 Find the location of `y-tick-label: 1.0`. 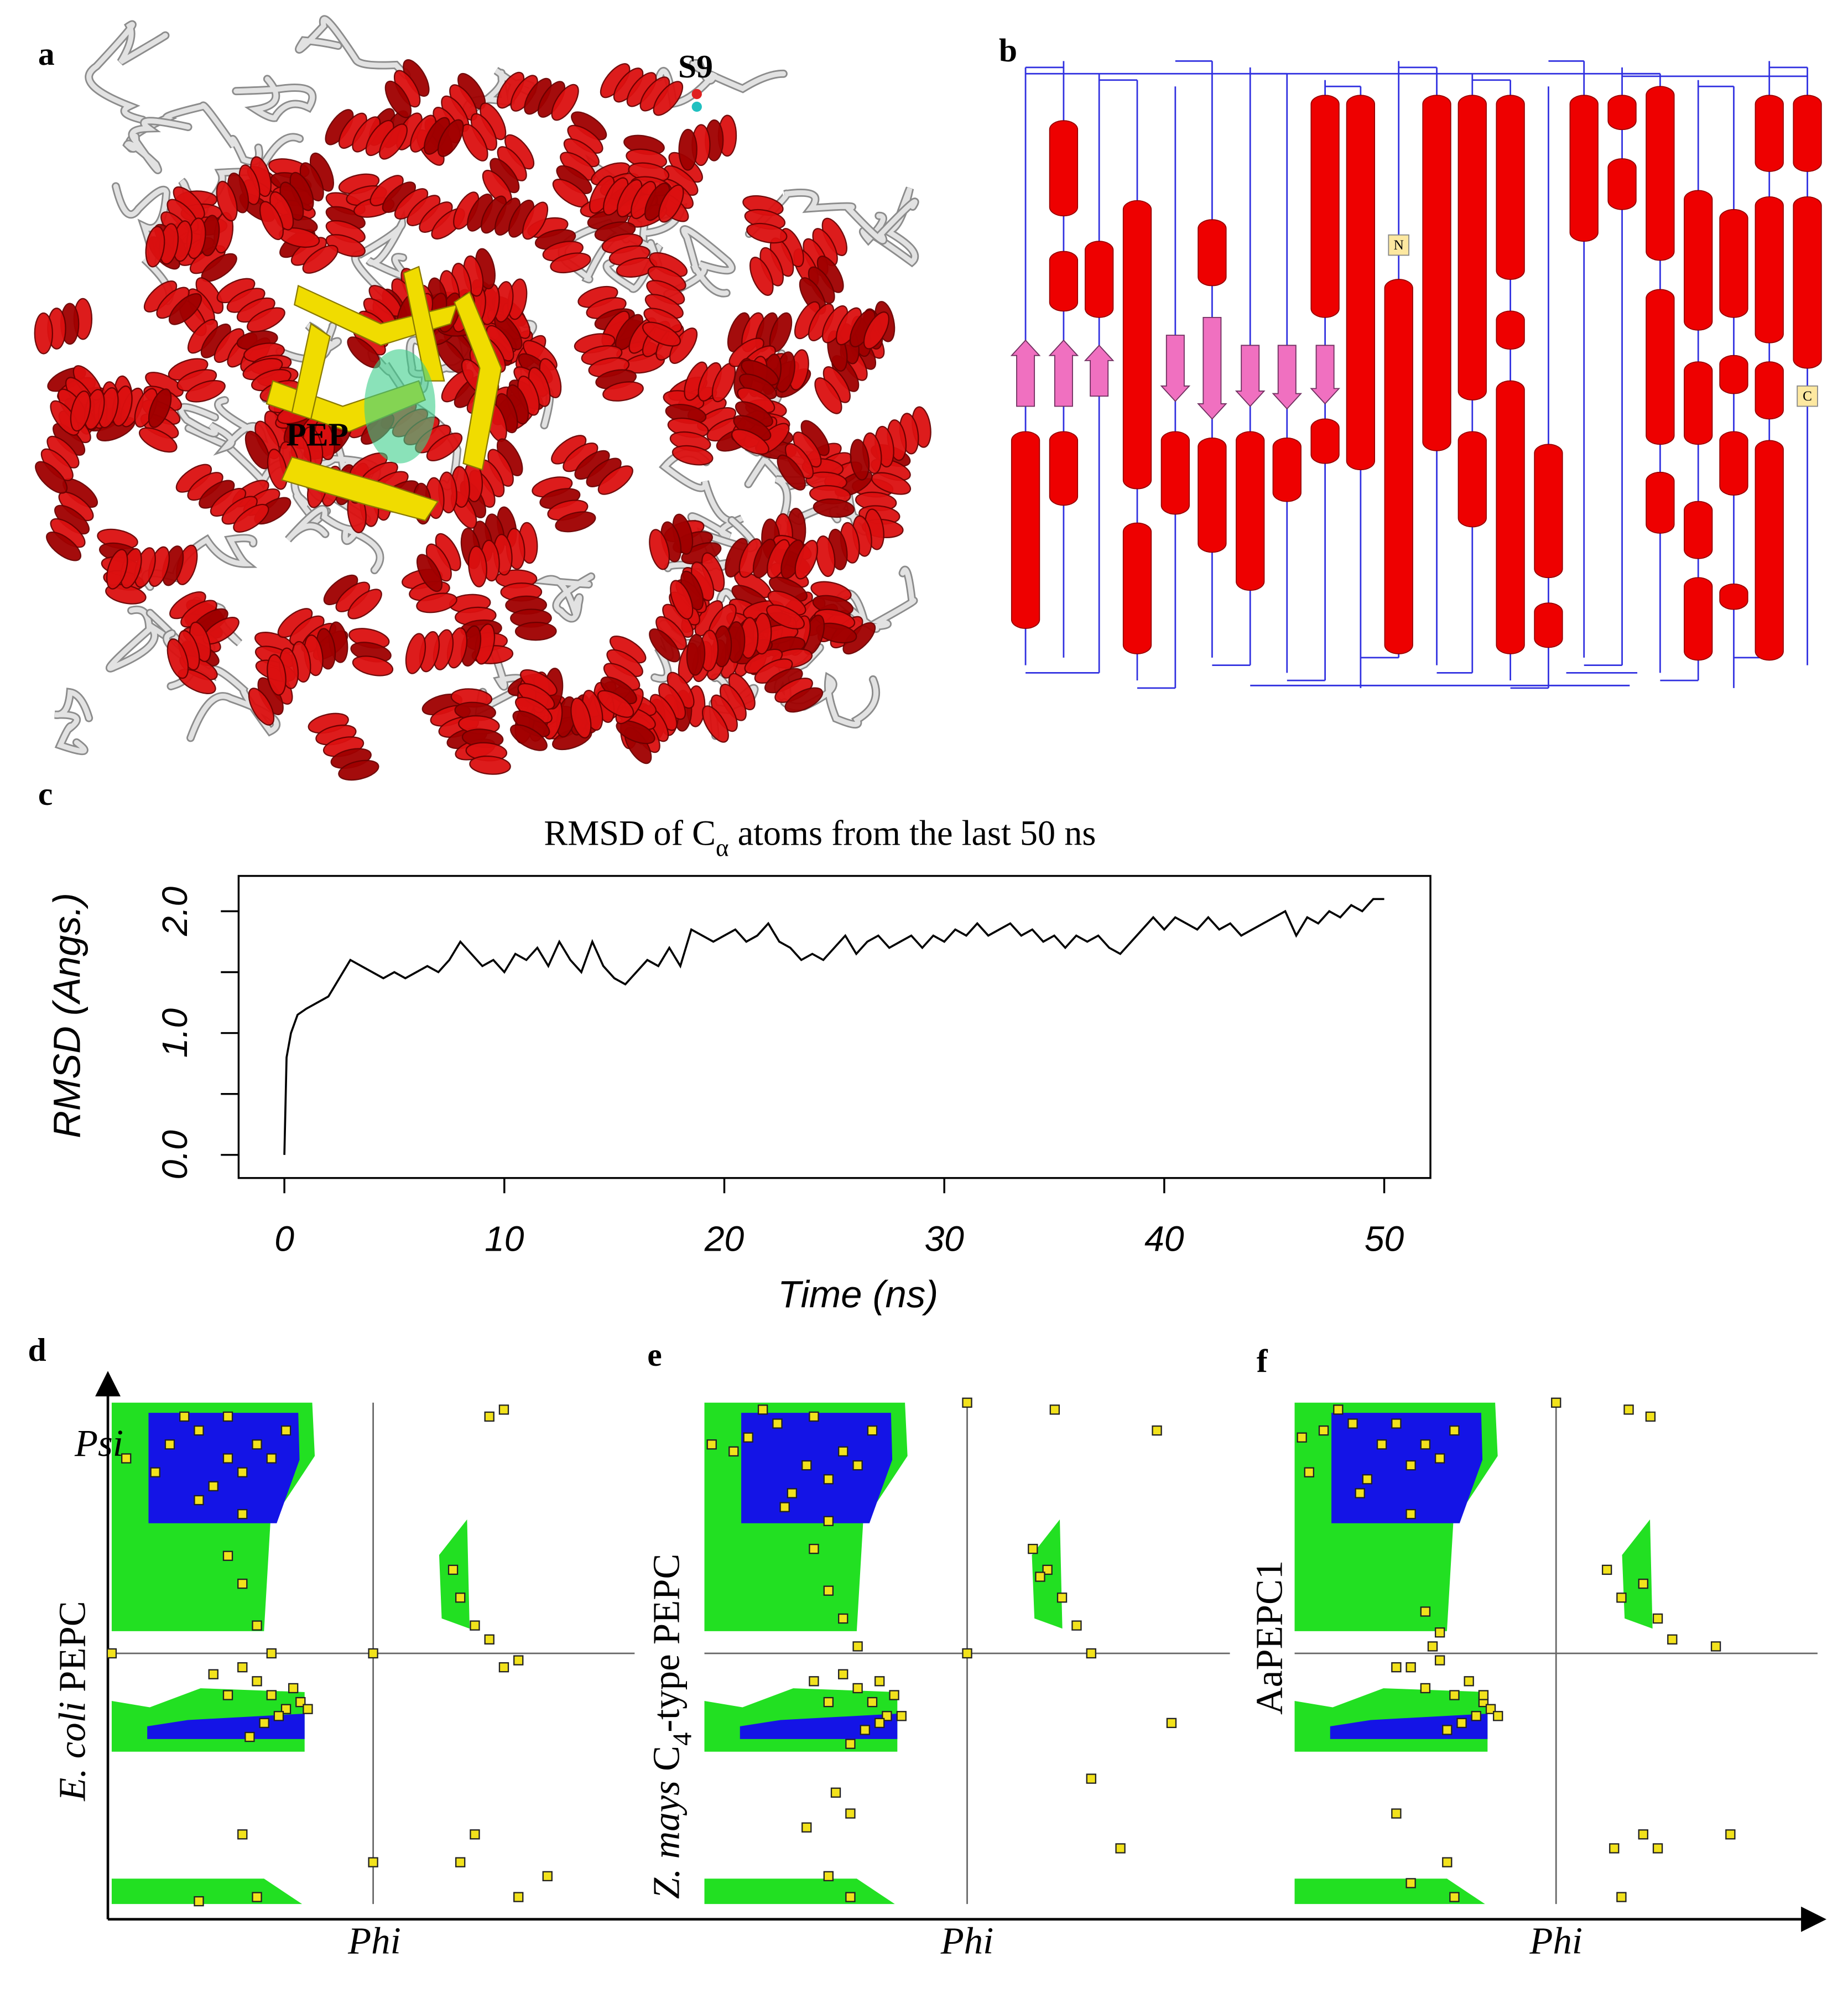

y-tick-label: 1.0 is located at coordinates (175, 1033).